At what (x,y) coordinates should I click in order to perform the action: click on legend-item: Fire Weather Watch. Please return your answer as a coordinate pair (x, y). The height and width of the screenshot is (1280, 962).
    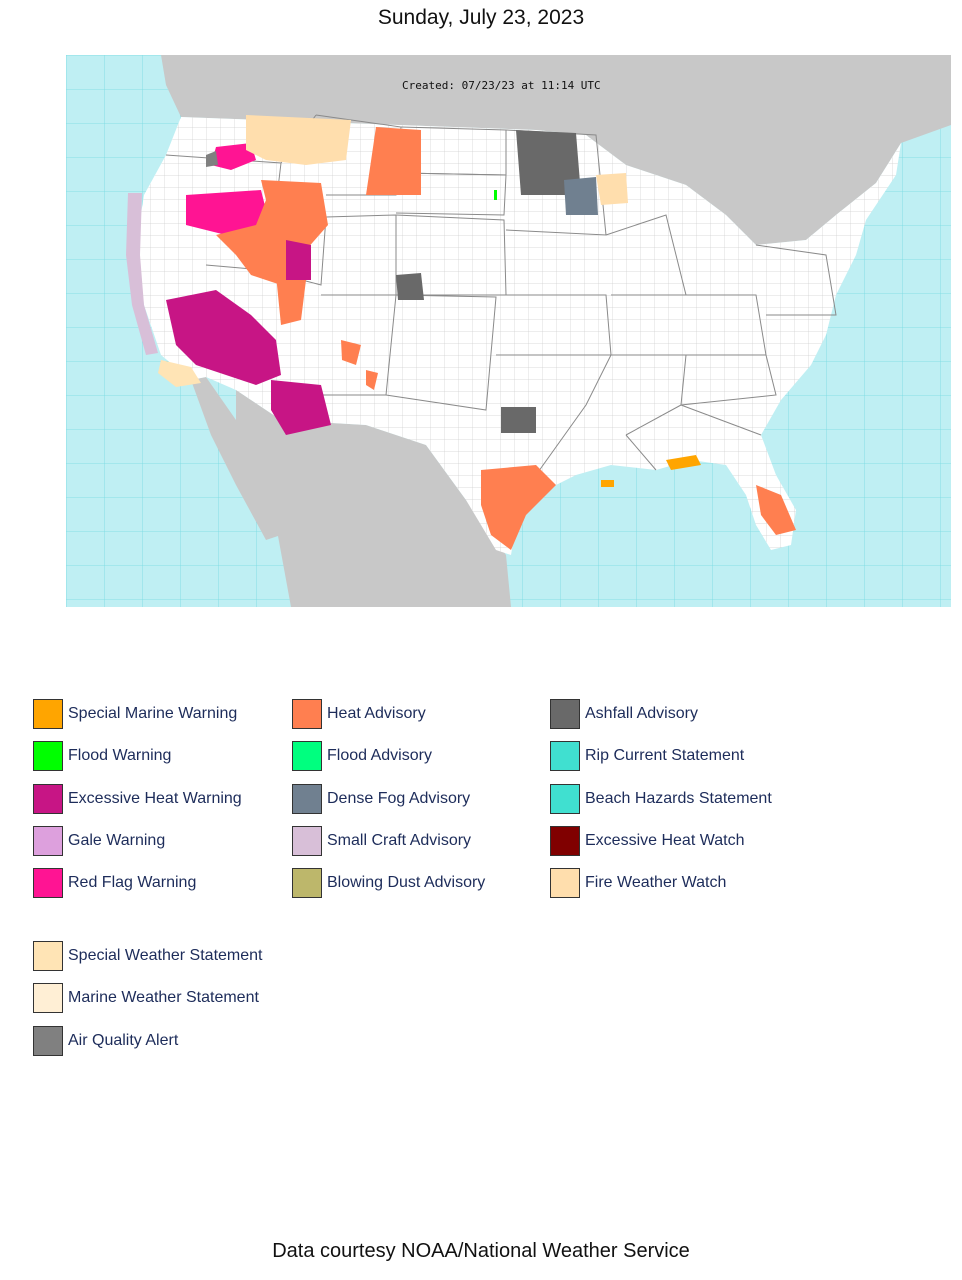
    Looking at the image, I should click on (638, 883).